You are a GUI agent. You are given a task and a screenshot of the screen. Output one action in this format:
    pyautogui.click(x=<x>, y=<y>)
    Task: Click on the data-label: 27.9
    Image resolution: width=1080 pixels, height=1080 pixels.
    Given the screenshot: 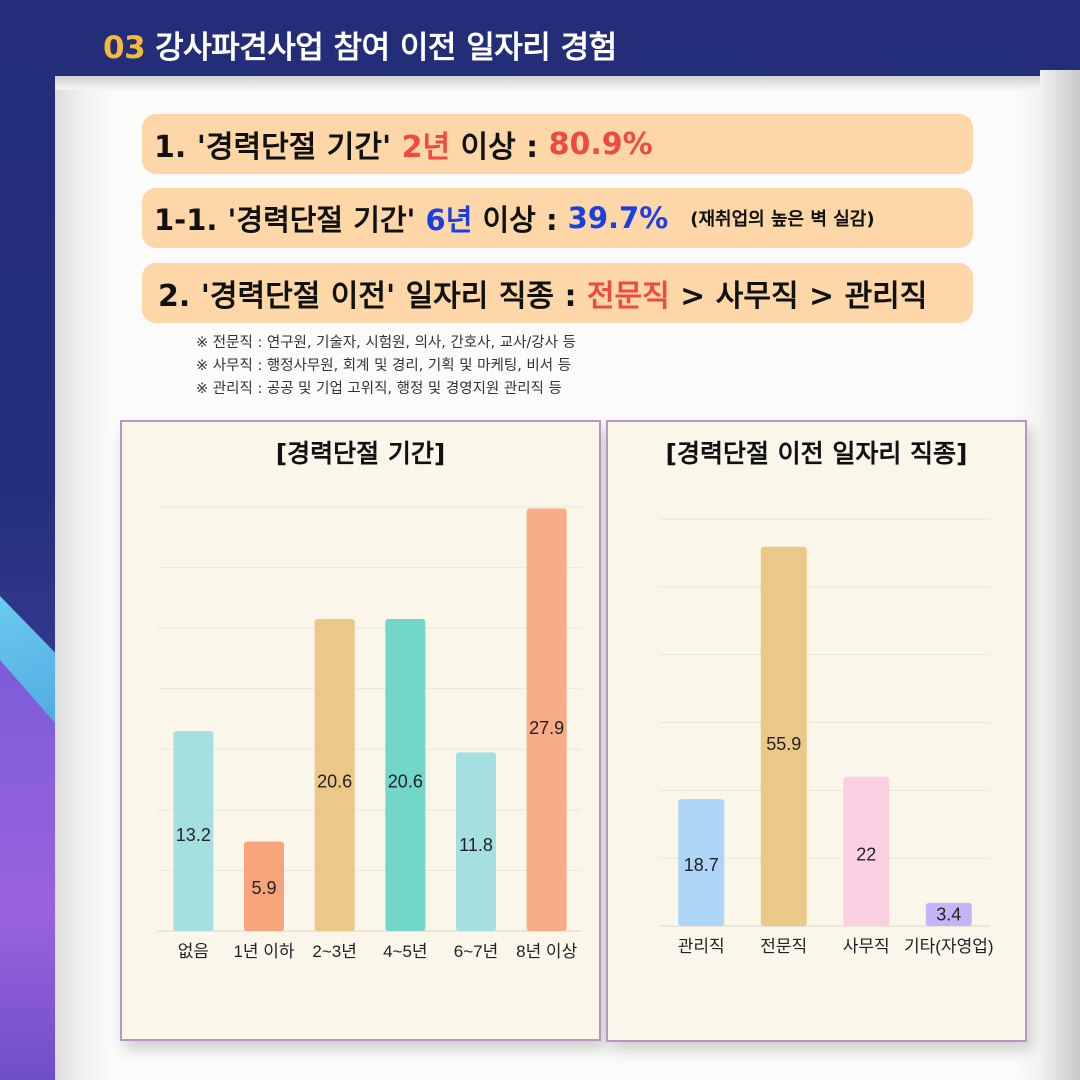 What is the action you would take?
    pyautogui.click(x=546, y=728)
    